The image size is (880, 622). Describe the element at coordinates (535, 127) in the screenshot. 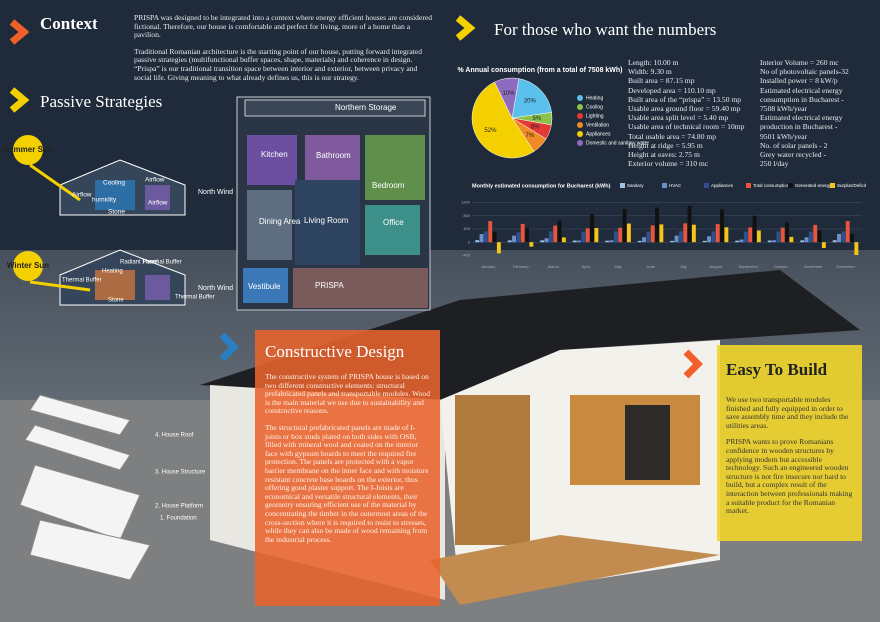

I see `pie-label: 6%` at that location.